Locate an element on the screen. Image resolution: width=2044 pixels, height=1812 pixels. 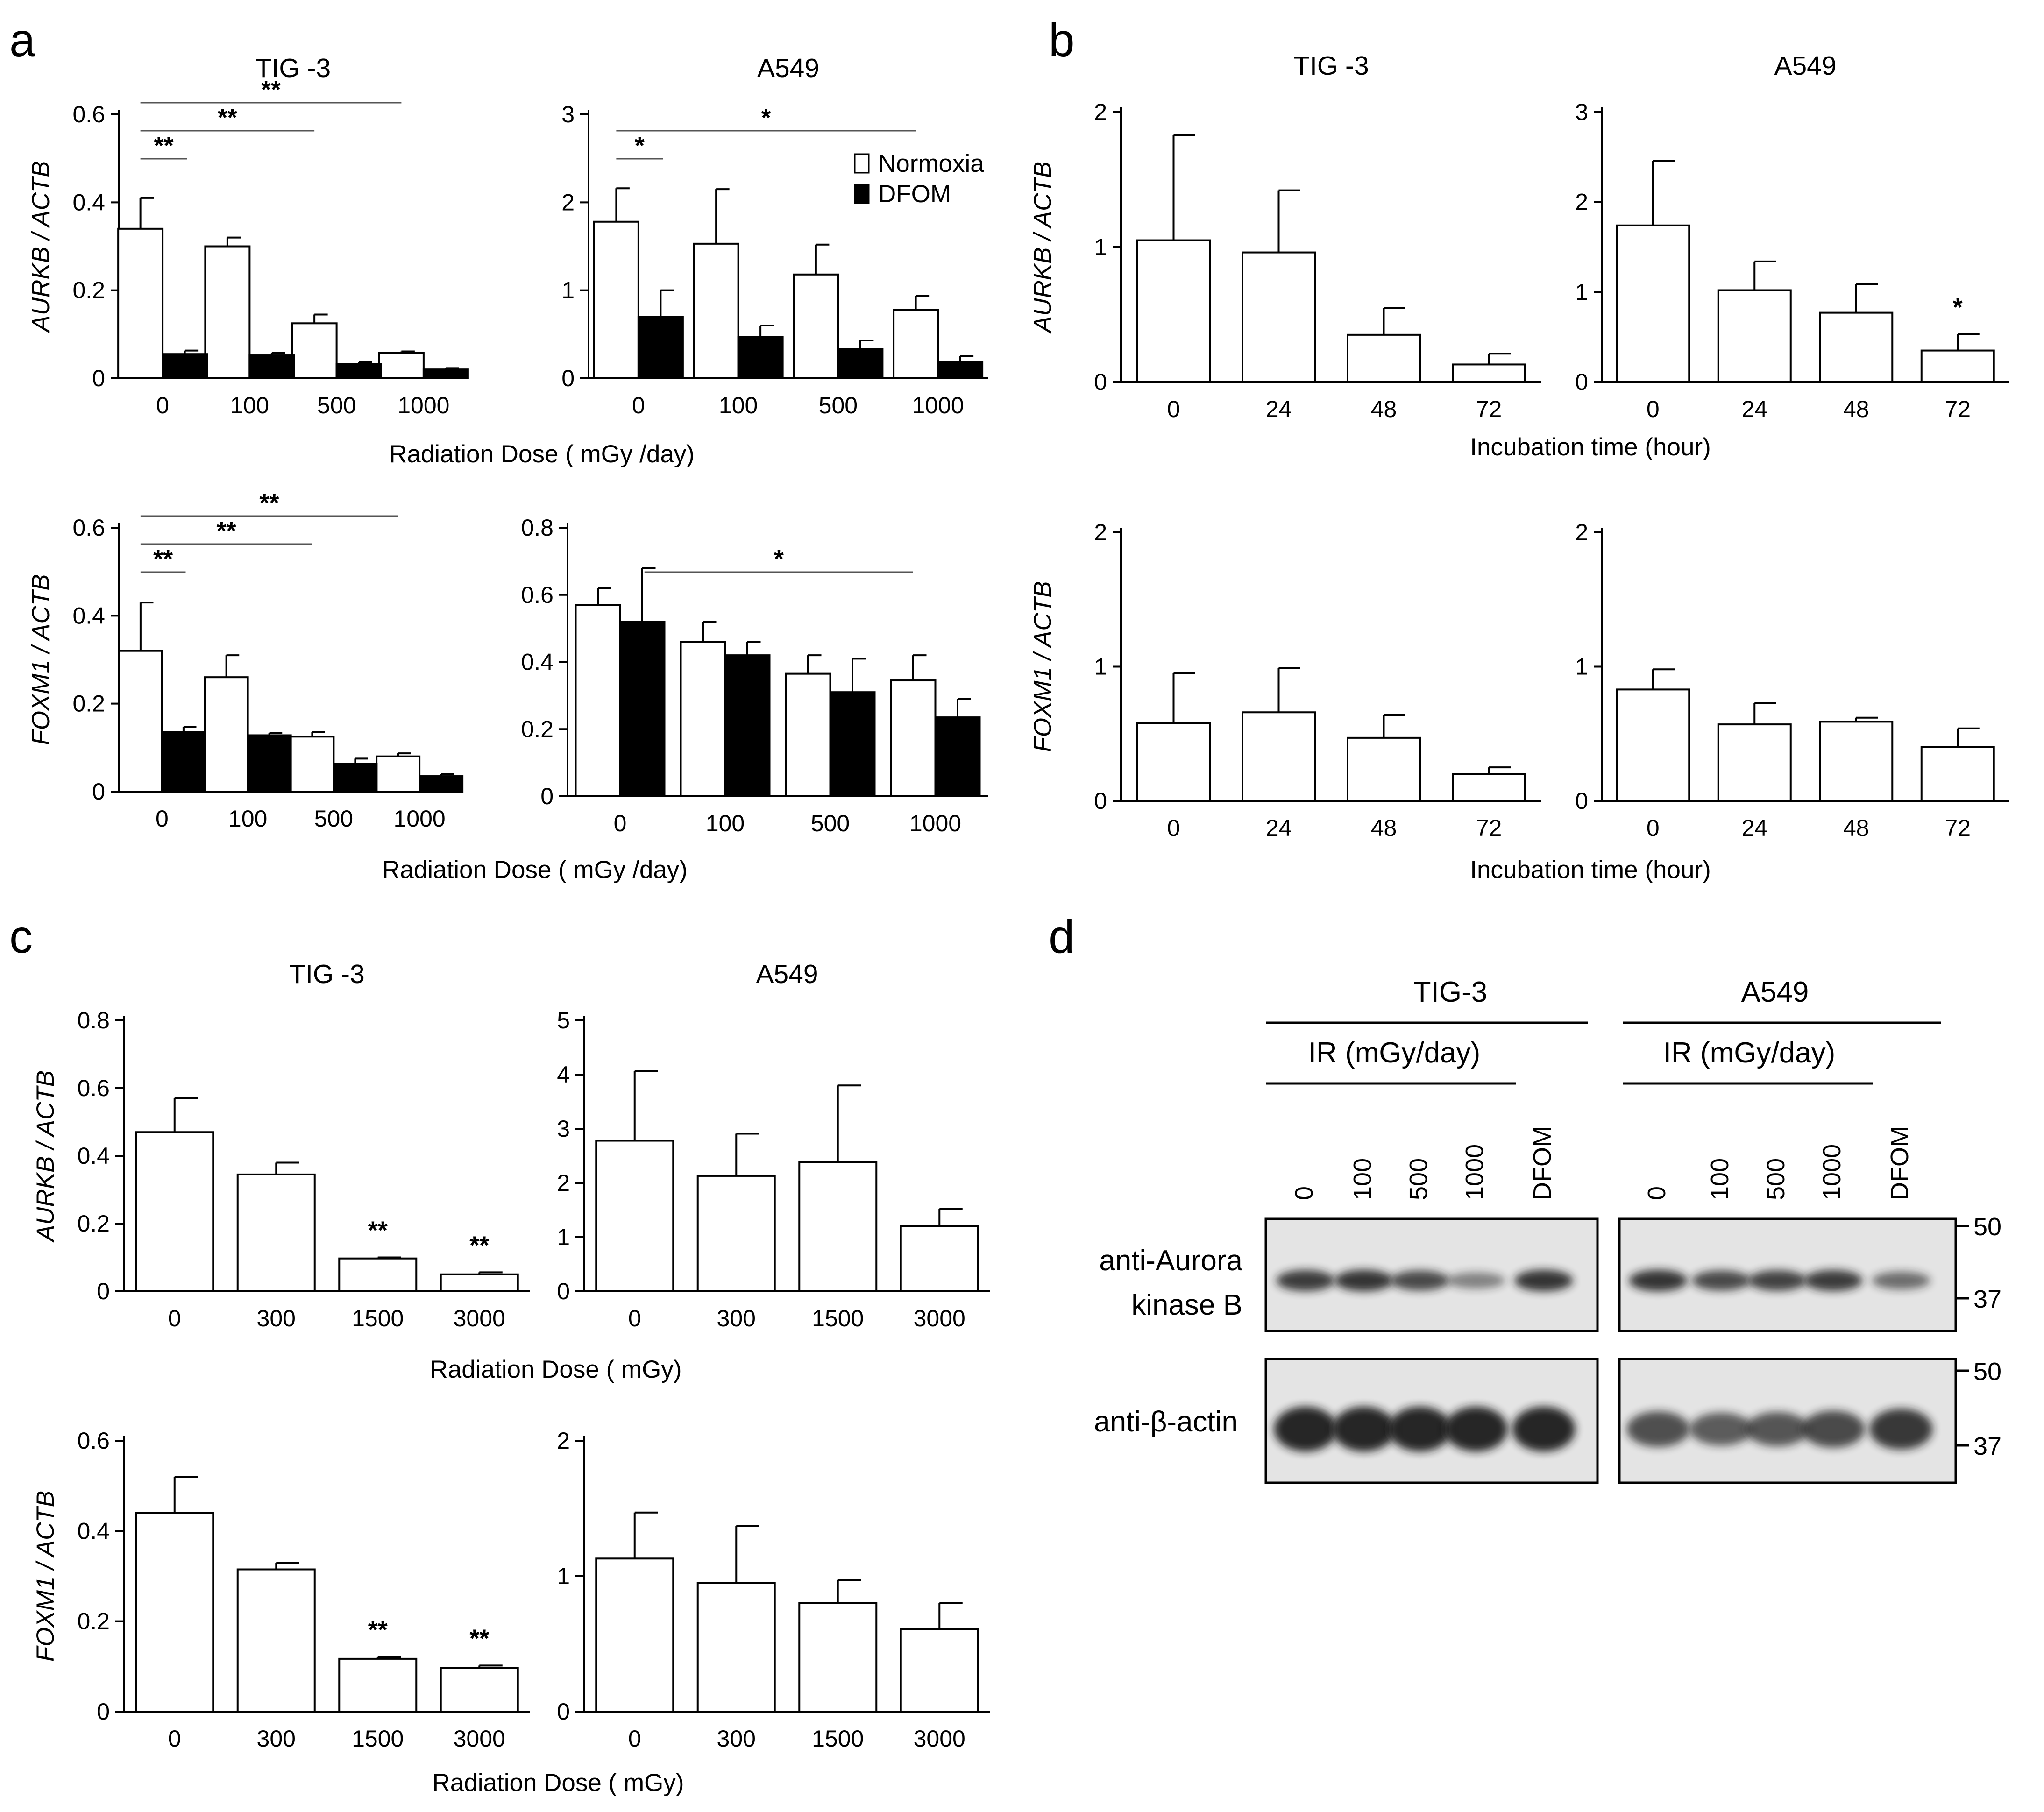
x-tick-label: 48 is located at coordinates (1384, 828).